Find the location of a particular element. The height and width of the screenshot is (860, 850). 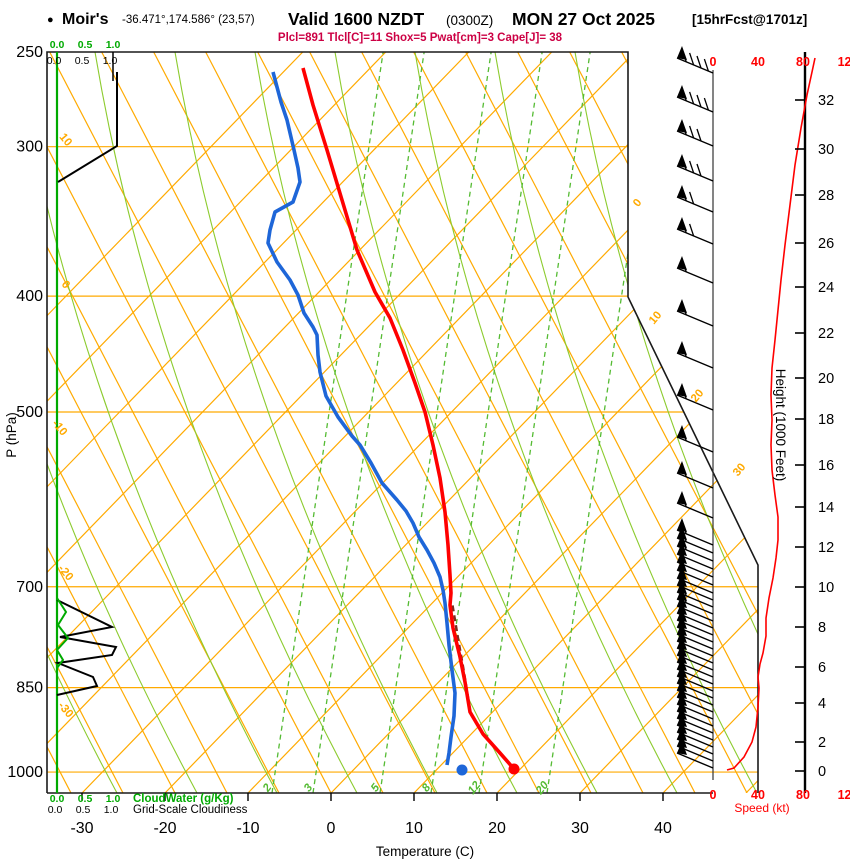

height-tick-label: 18 is located at coordinates (826, 420).